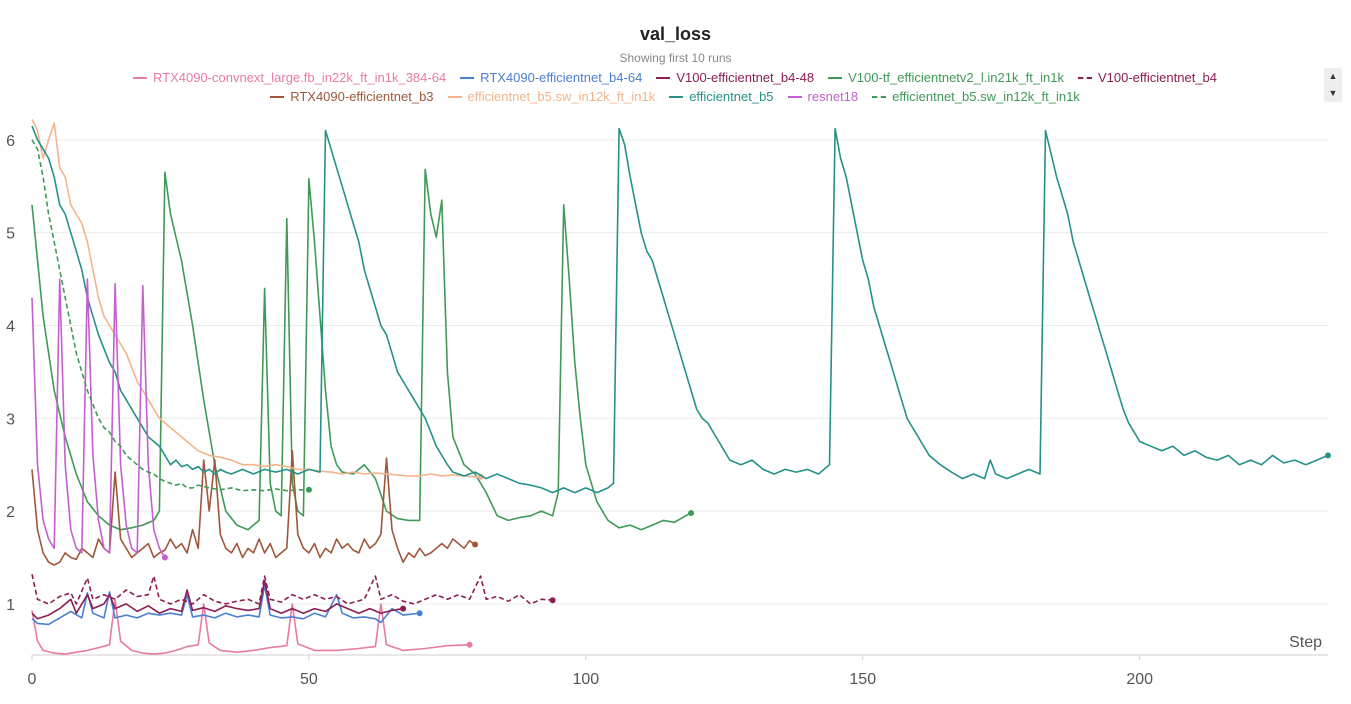 The width and height of the screenshot is (1351, 704). I want to click on chart-title: val_loss, so click(675, 34).